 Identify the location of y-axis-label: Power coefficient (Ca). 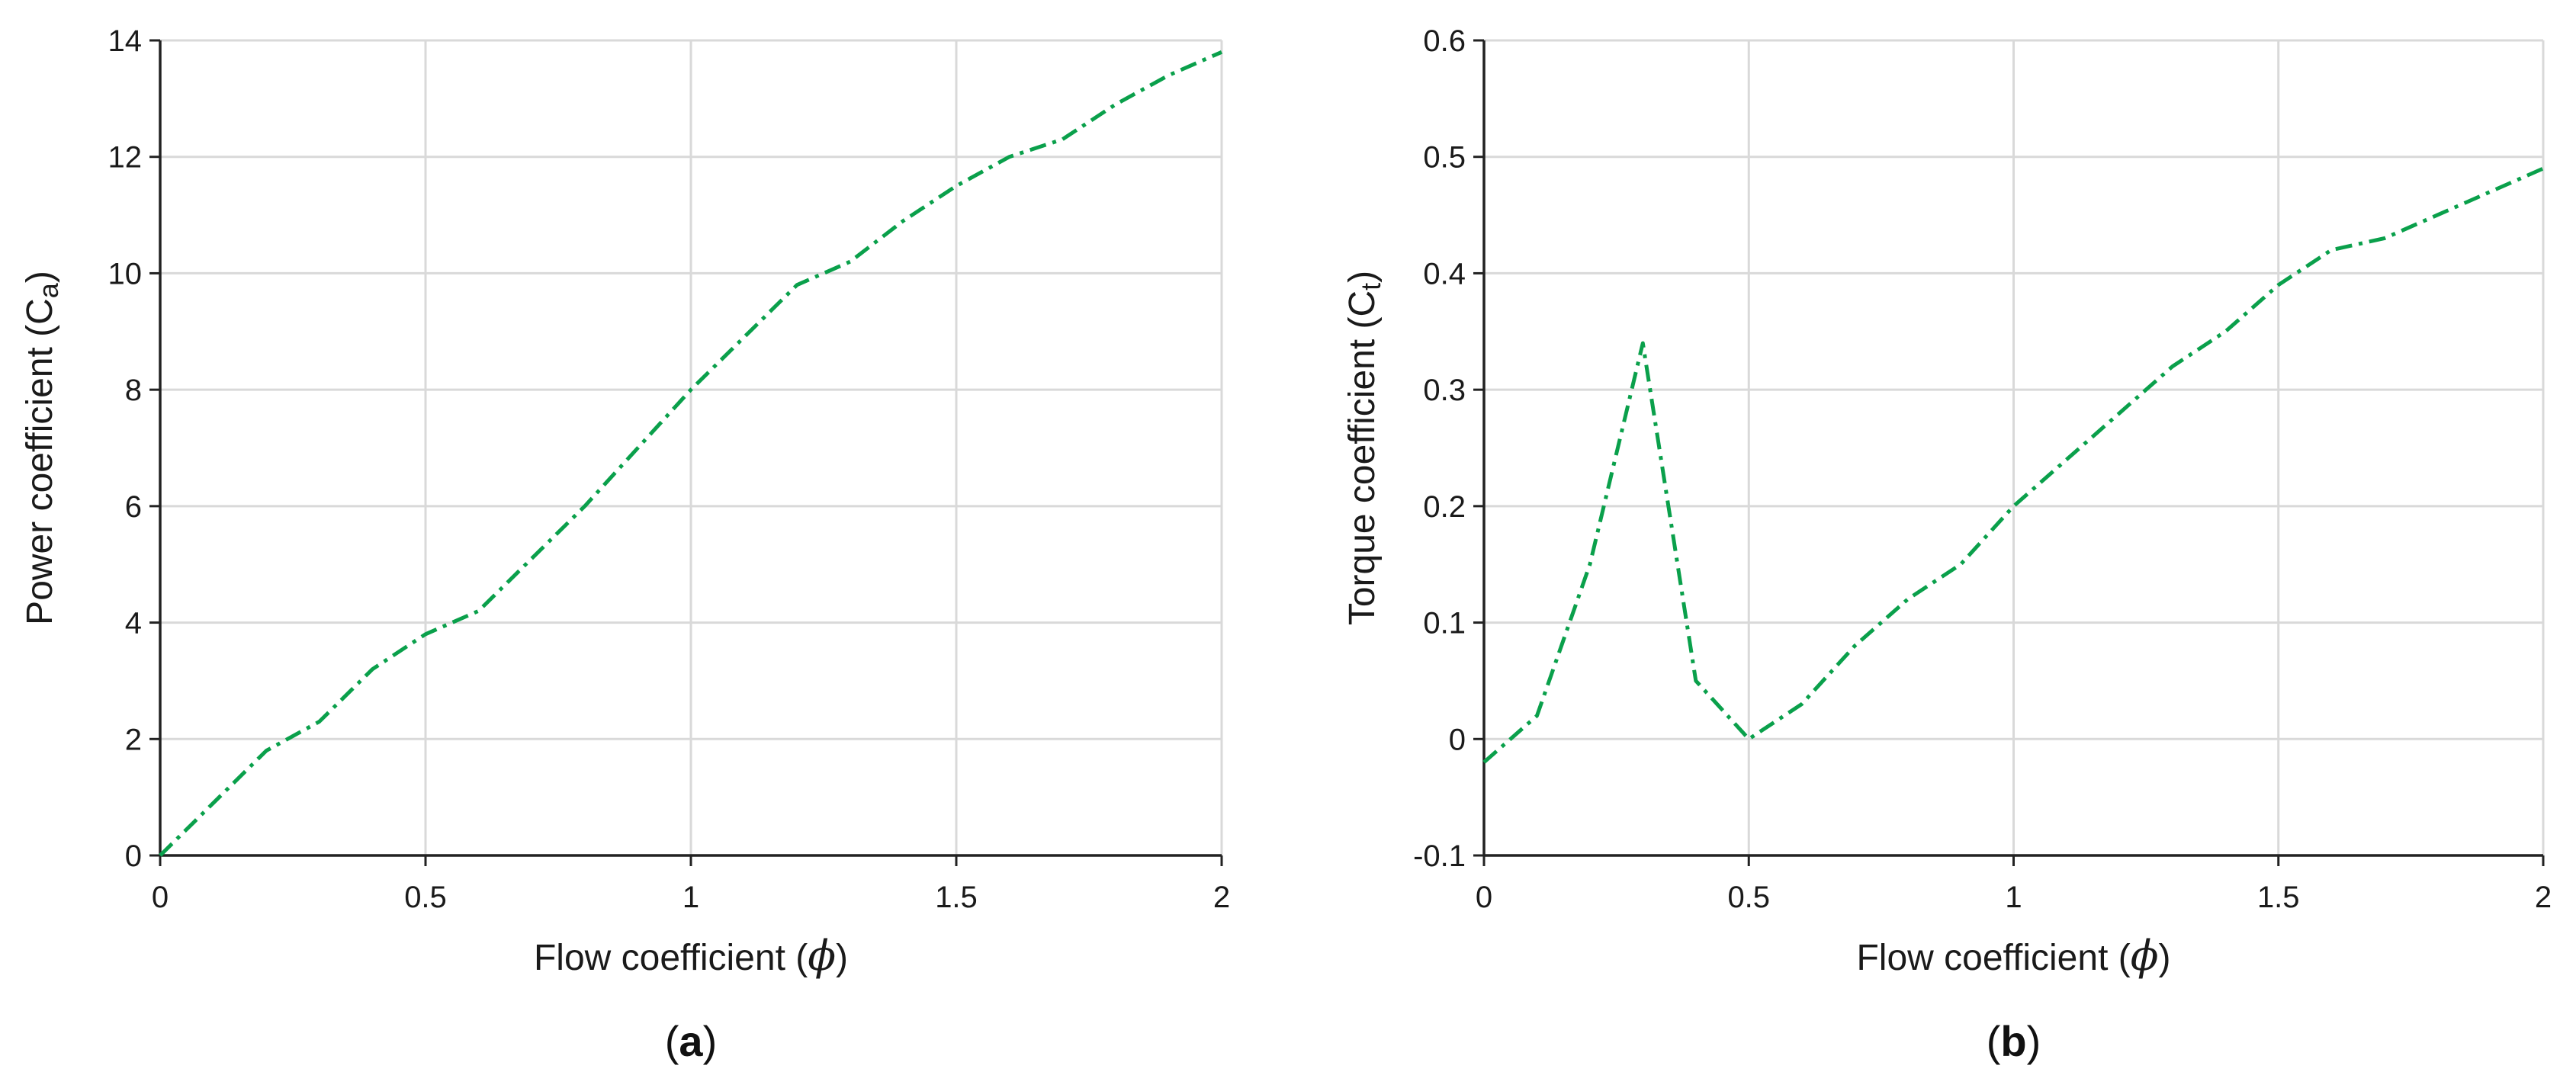
(42, 448).